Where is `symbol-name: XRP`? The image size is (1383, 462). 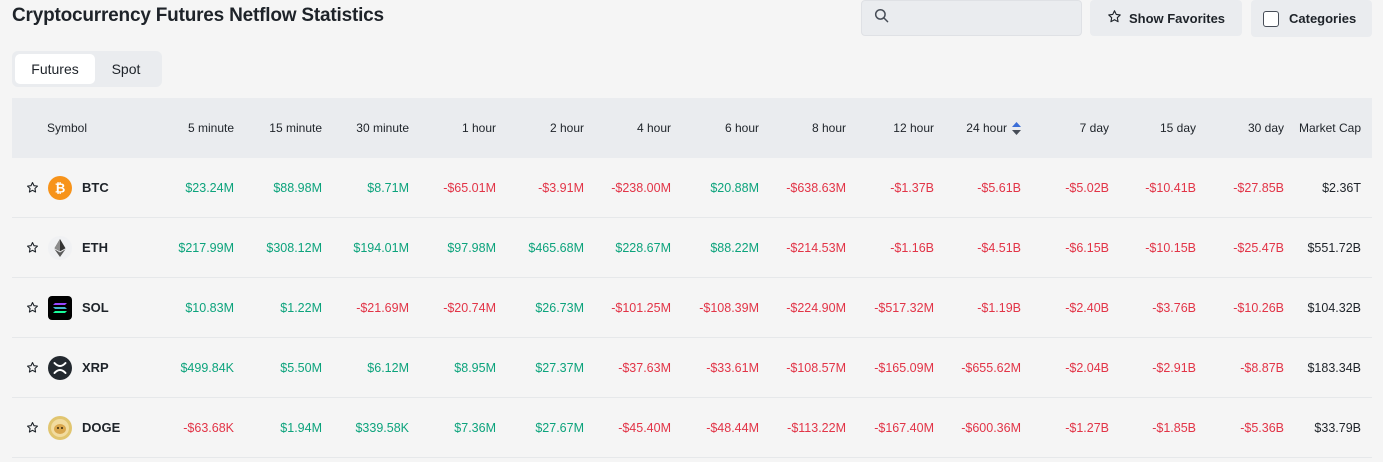
symbol-name: XRP is located at coordinates (95, 367).